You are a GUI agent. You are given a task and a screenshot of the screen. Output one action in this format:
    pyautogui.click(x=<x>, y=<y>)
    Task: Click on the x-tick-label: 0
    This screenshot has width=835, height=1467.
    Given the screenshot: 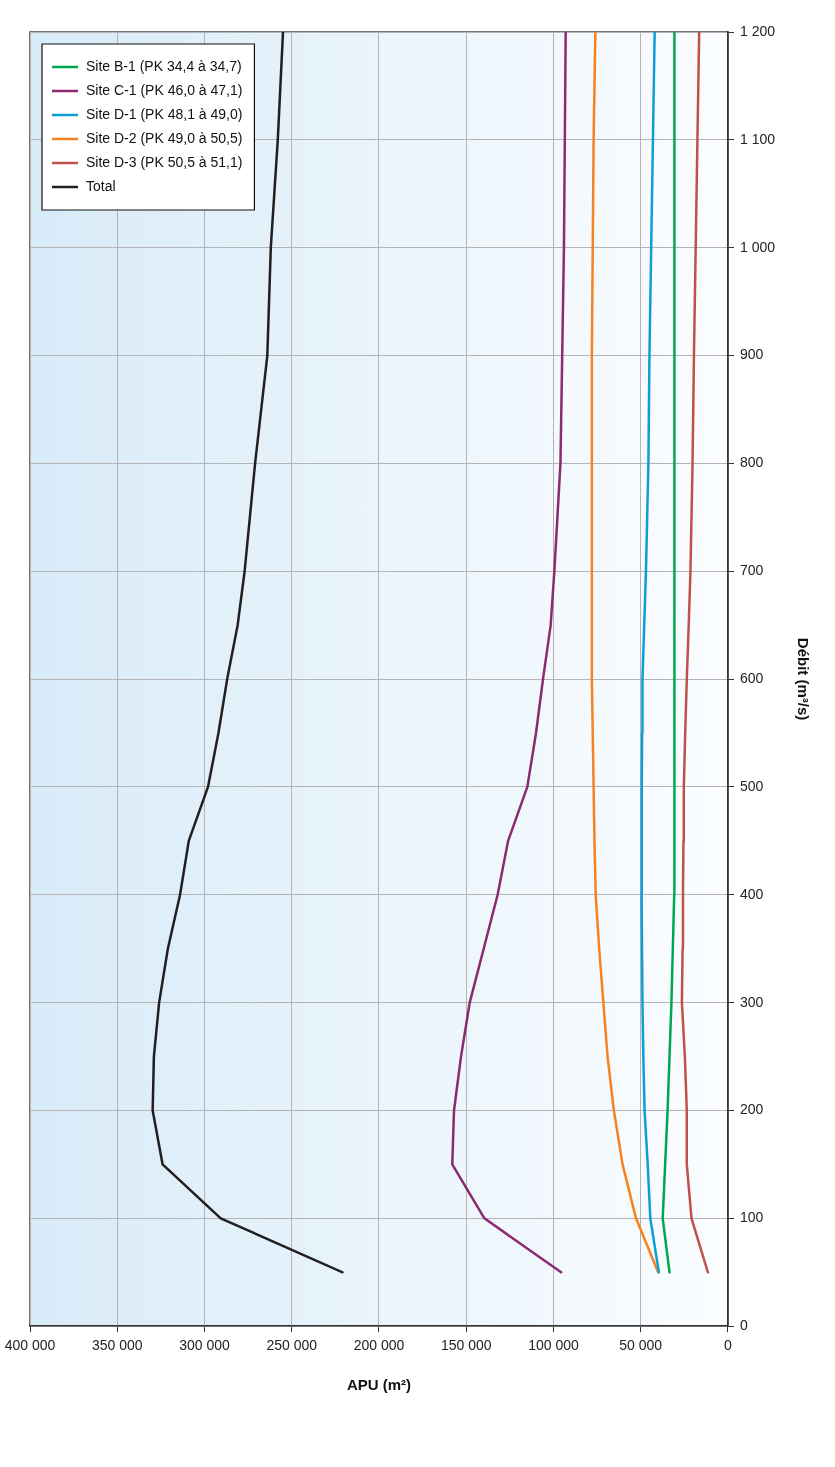 What is the action you would take?
    pyautogui.click(x=728, y=1345)
    